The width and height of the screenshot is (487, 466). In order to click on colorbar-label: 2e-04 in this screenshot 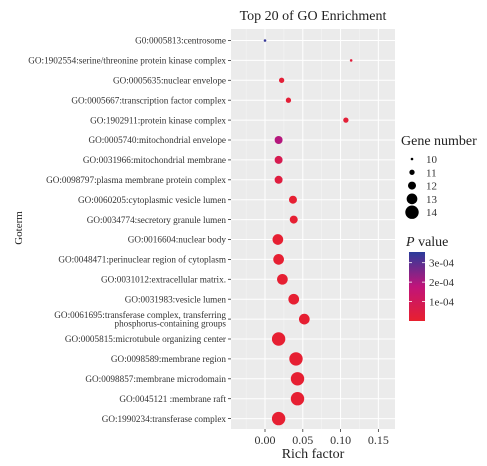, I will do `click(442, 283)`.